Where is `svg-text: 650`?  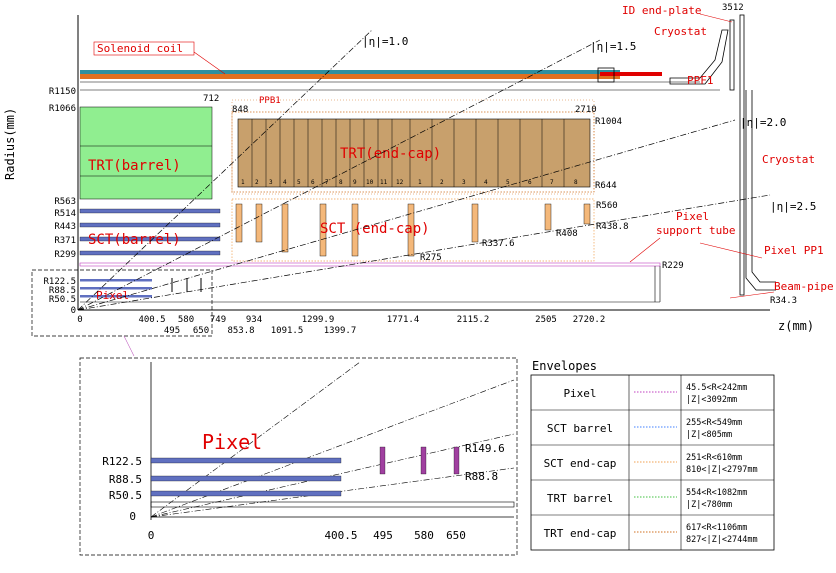
svg-text: 650 is located at coordinates (456, 535).